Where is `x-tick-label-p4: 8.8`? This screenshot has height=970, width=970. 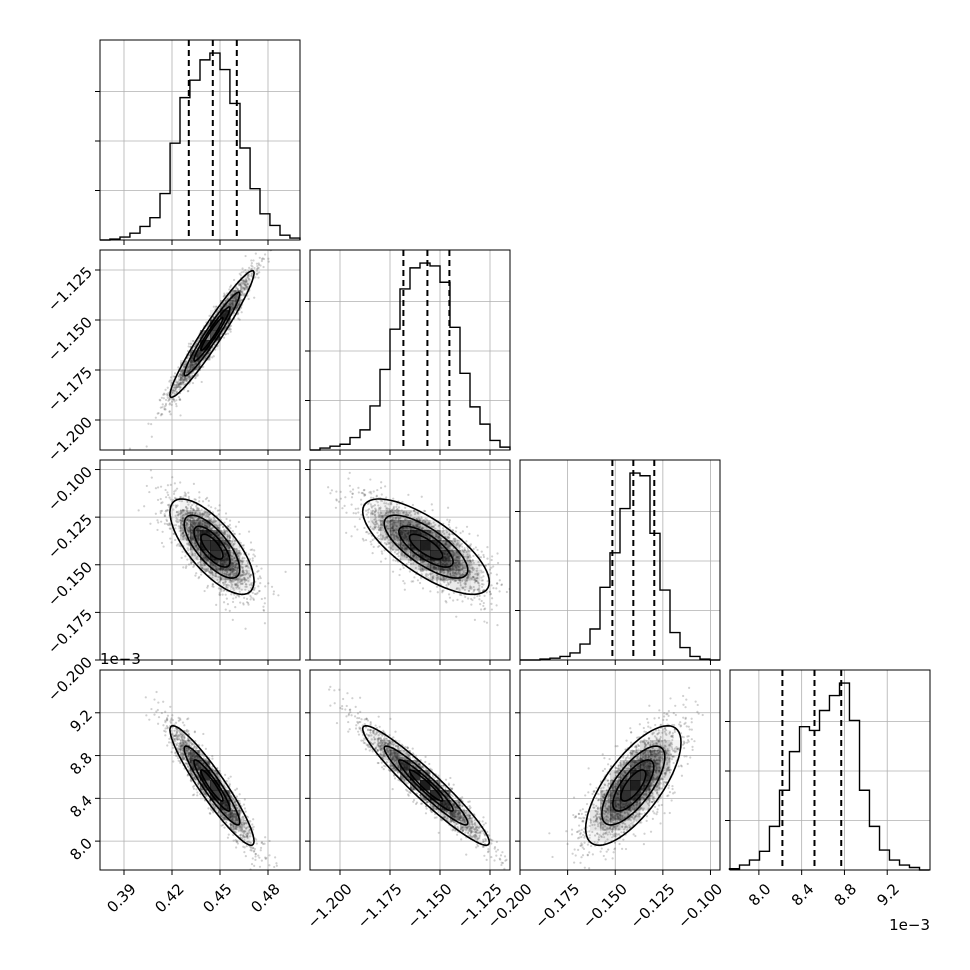 x-tick-label-p4: 8.8 is located at coordinates (846, 895).